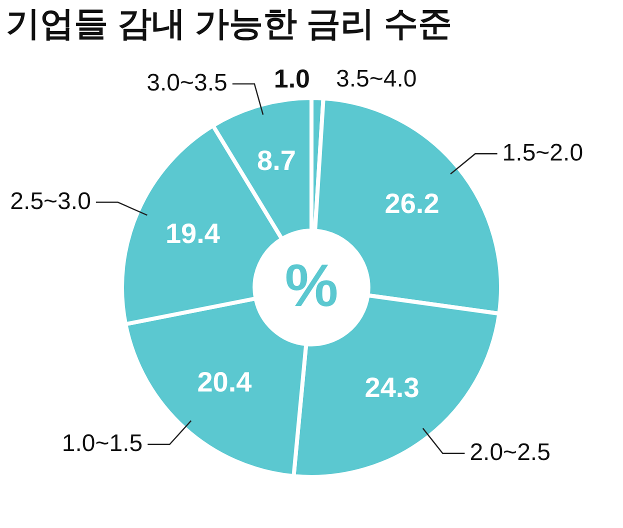 The width and height of the screenshot is (623, 528). Describe the element at coordinates (510, 452) in the screenshot. I see `slice-label: 2.0~2.5` at that location.